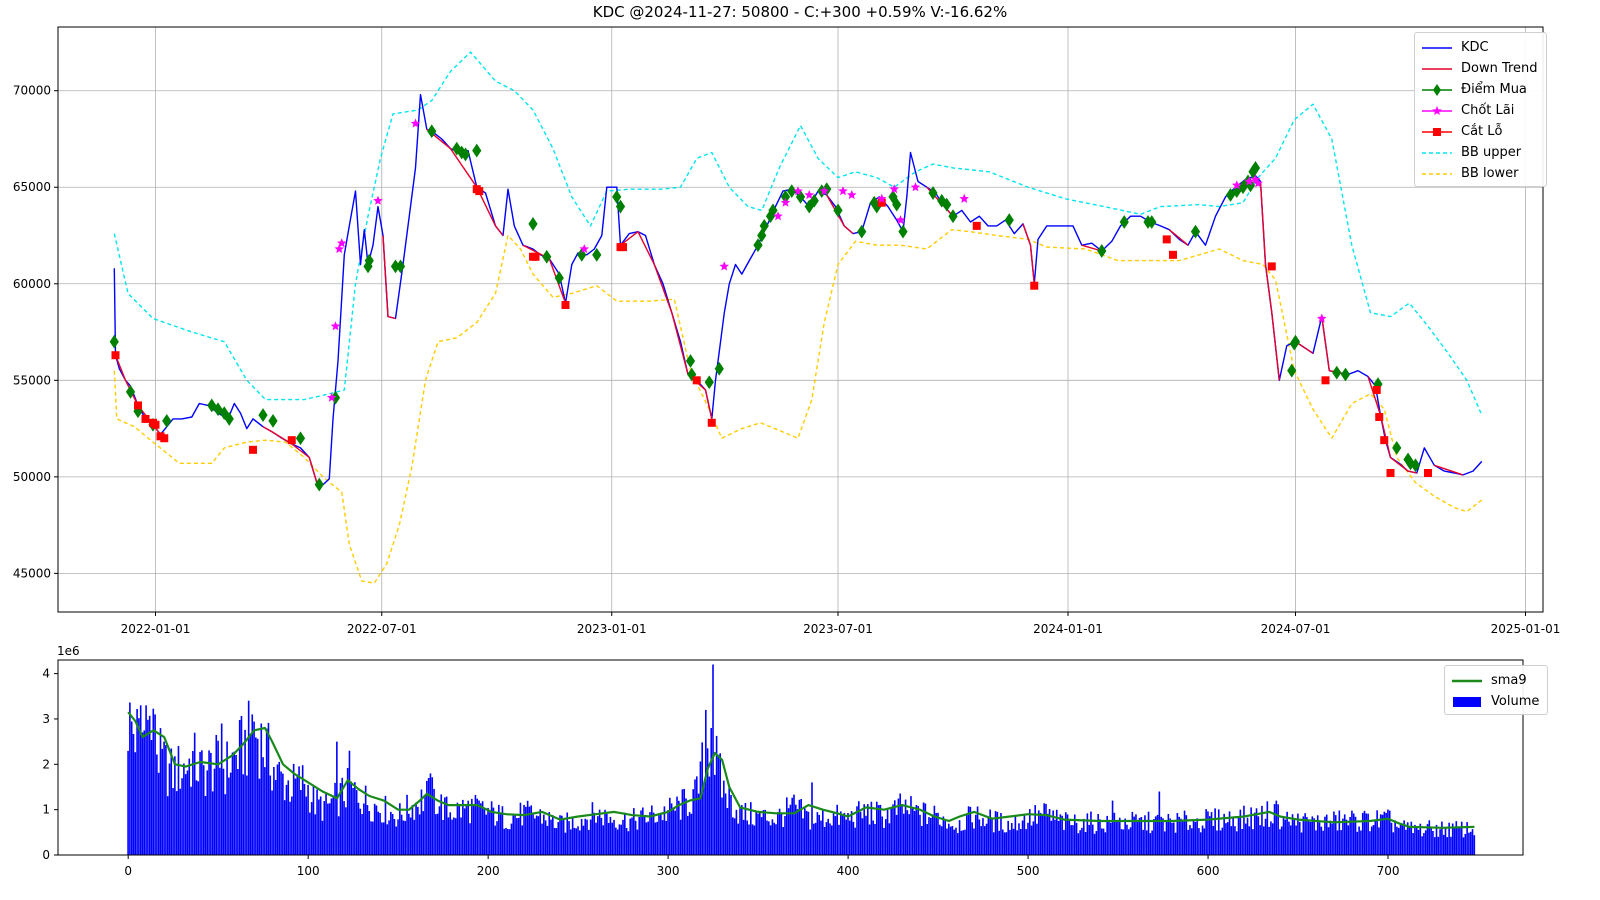 This screenshot has height=900, width=1600. Describe the element at coordinates (1208, 871) in the screenshot. I see `volume-x-tick-label: 600` at that location.